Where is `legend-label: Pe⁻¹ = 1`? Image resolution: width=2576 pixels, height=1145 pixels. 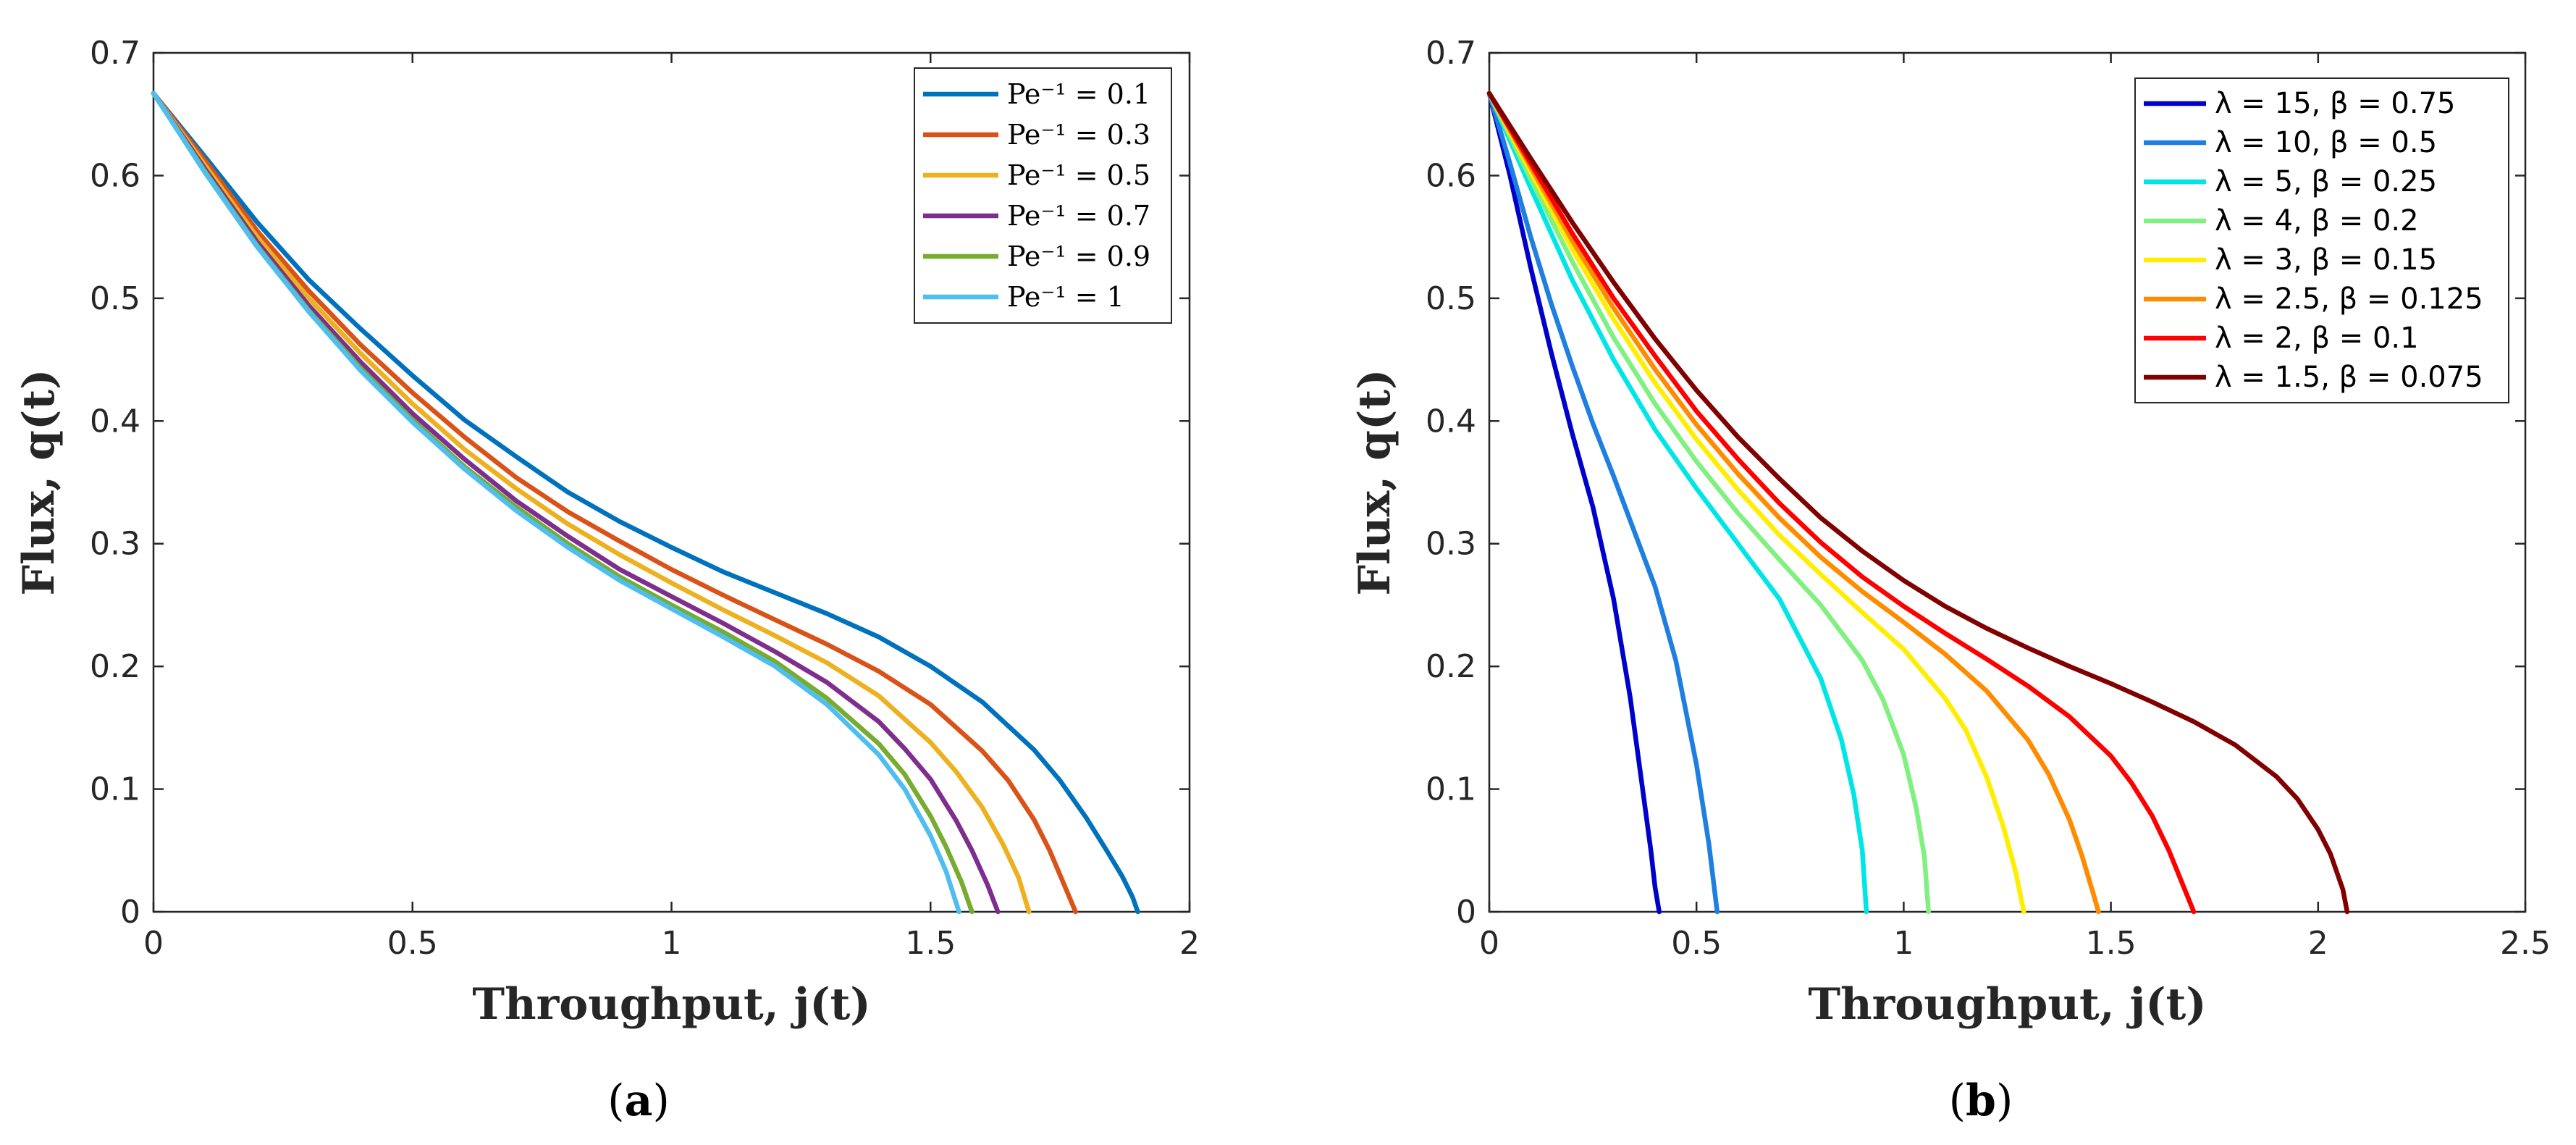
legend-label: Pe⁻¹ = 1 is located at coordinates (1065, 297).